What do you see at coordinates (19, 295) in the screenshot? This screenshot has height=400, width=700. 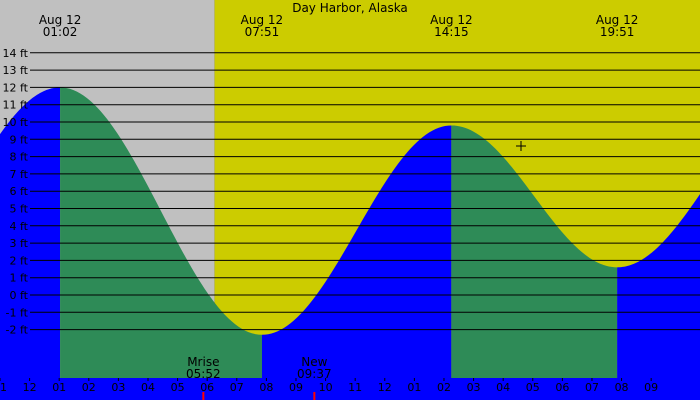 I see `y-tick-label: 0 ft` at bounding box center [19, 295].